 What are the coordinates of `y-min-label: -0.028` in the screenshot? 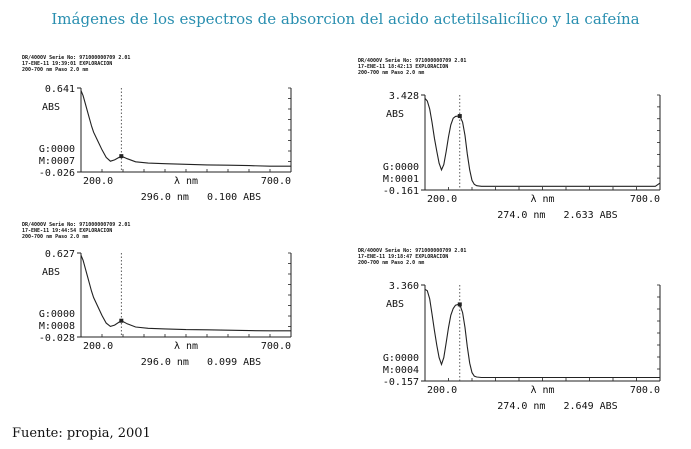 It's located at (57, 338).